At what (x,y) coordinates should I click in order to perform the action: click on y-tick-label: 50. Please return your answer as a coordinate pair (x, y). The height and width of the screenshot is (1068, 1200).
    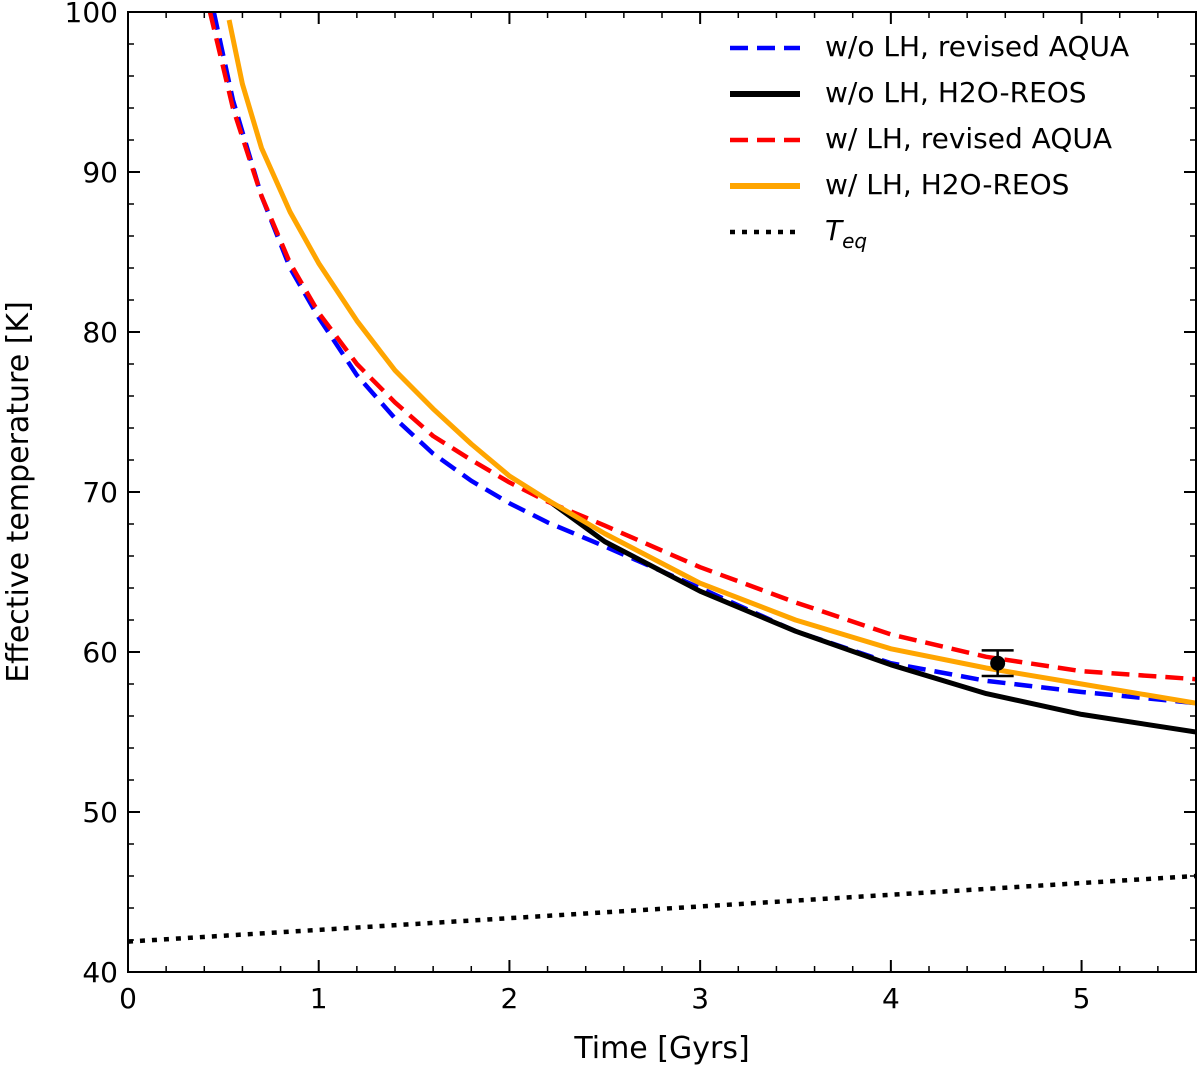
    Looking at the image, I should click on (100, 812).